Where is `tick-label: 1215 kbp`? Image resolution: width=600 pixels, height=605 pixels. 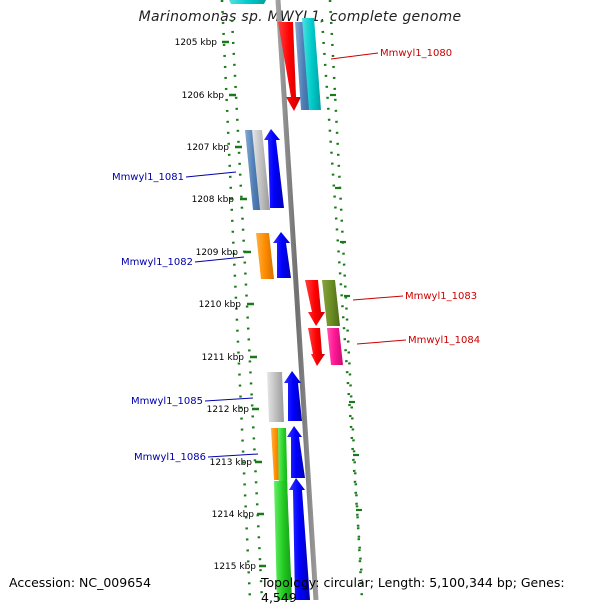
tick-label: 1215 kbp is located at coordinates (235, 567).